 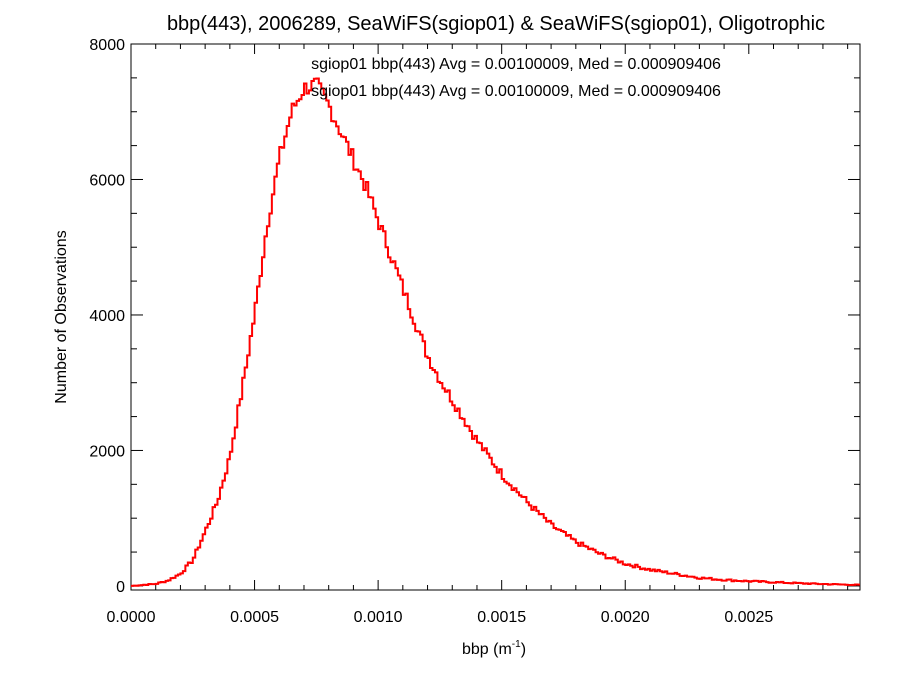 I want to click on x-tick-label: 0.0025, so click(x=748, y=617).